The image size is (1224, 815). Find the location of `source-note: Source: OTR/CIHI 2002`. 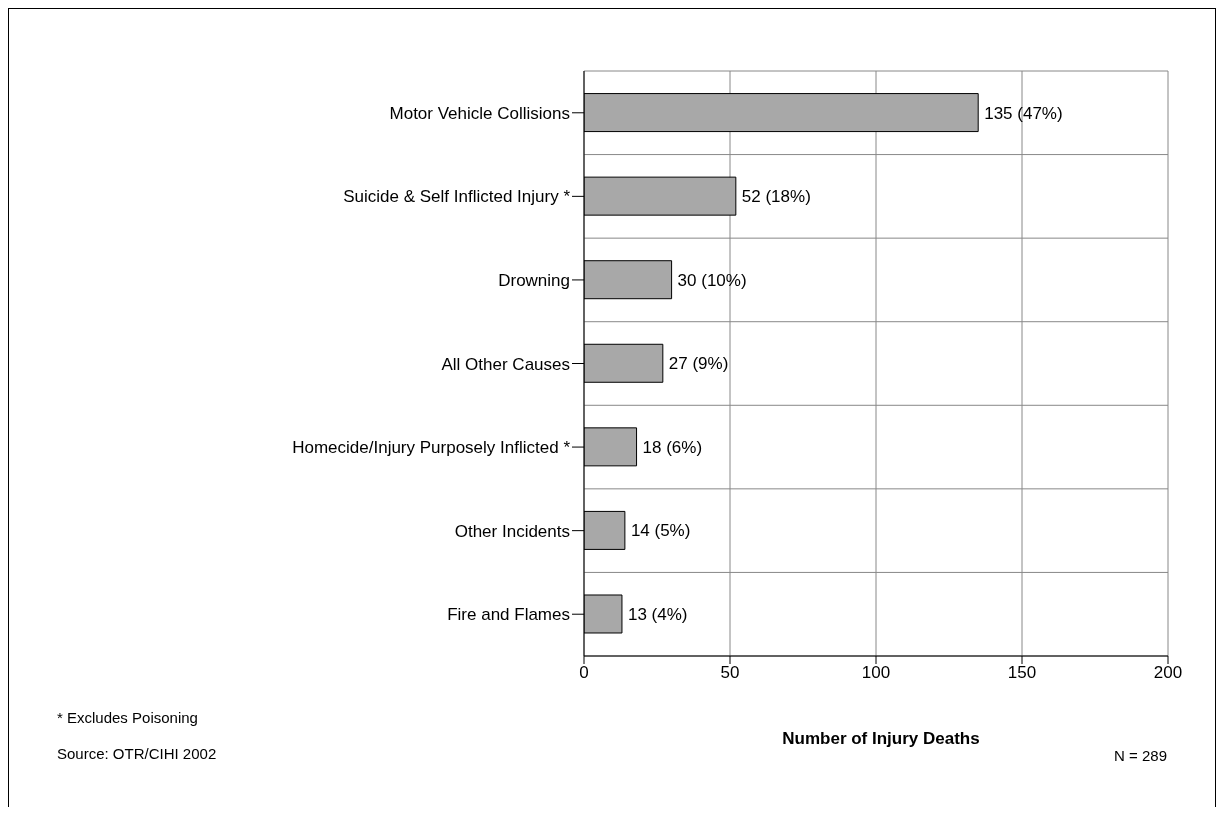

source-note: Source: OTR/CIHI 2002 is located at coordinates (137, 753).